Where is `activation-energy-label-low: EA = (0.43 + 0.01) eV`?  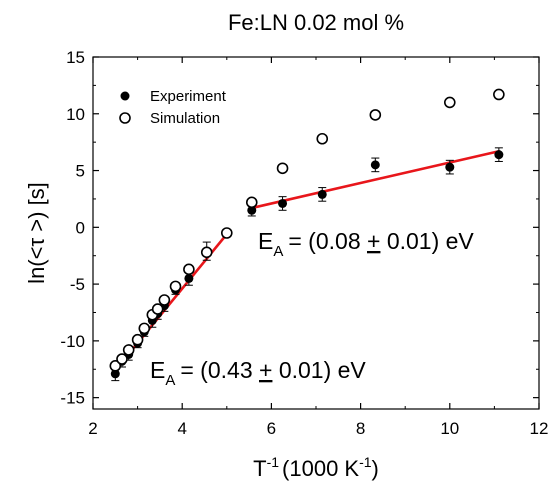 activation-energy-label-low: EA = (0.43 + 0.01) eV is located at coordinates (258, 373).